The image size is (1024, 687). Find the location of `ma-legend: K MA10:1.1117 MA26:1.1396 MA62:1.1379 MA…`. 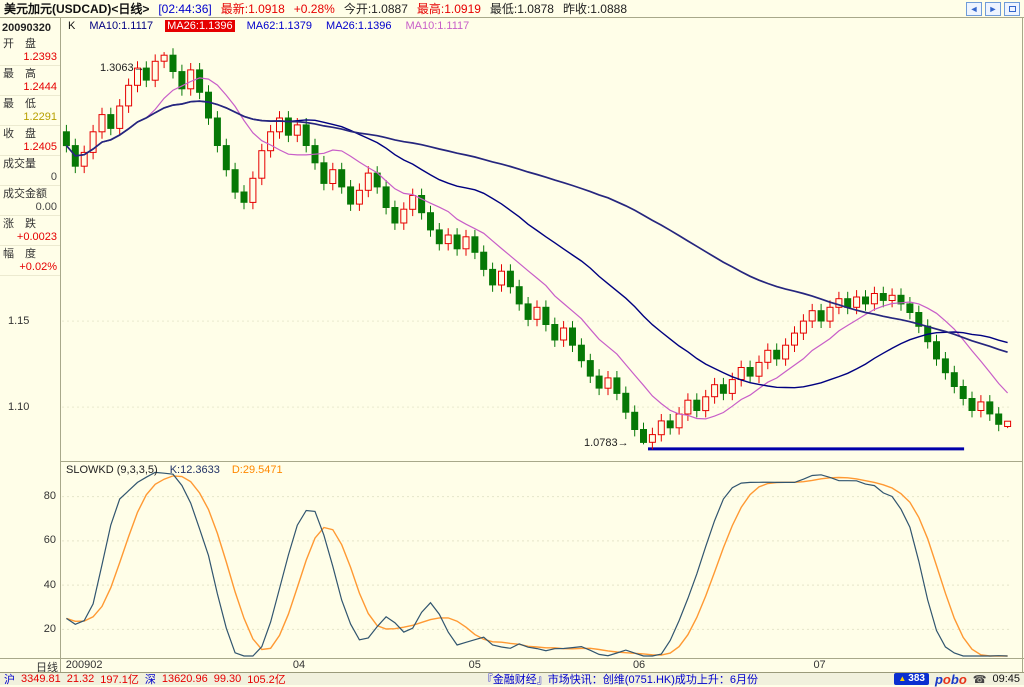

ma-legend: K MA10:1.1117 MA26:1.1396 MA62:1.1379 MA… is located at coordinates (268, 26).